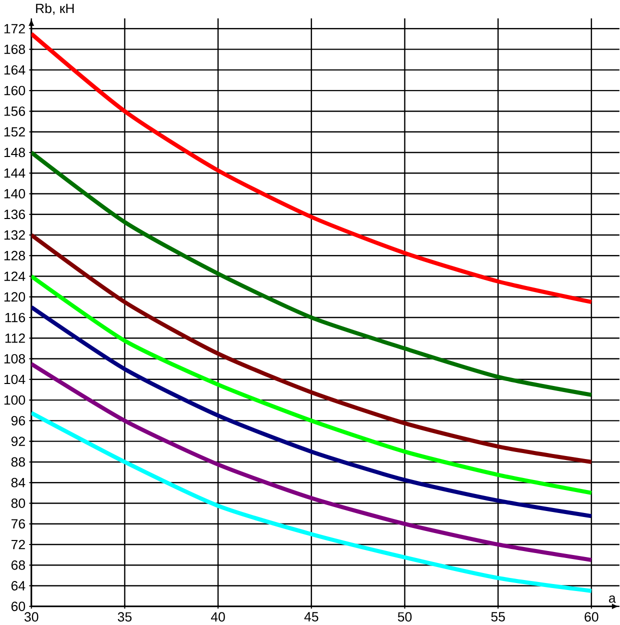  What do you see at coordinates (14, 29) in the screenshot?
I see `y-tick-label: 172` at bounding box center [14, 29].